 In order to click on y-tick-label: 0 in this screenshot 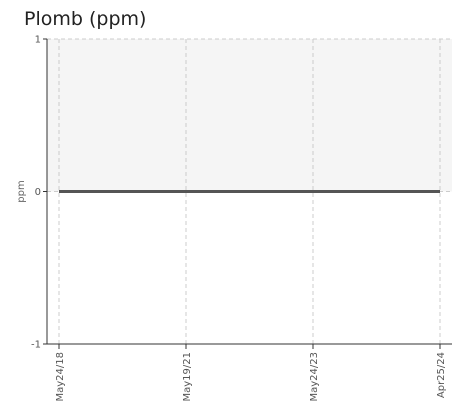, I will do `click(38, 192)`.